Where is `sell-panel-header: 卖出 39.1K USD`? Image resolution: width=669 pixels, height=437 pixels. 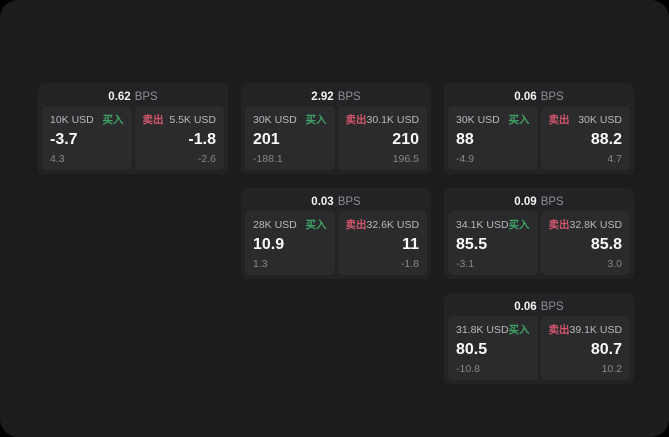
sell-panel-header: 卖出 39.1K USD is located at coordinates (586, 329).